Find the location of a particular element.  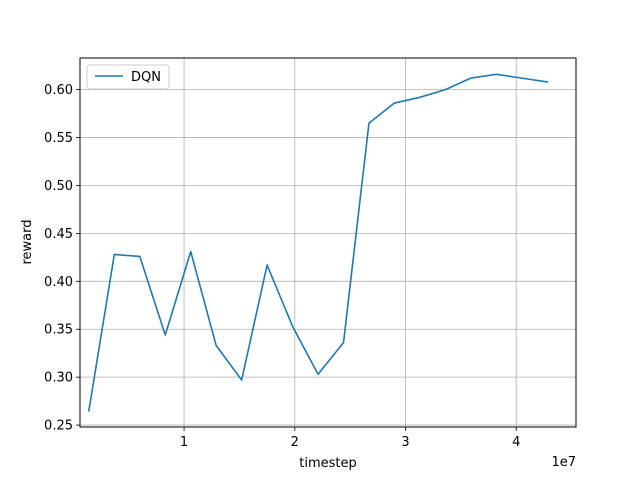

y-tick-label: 0.45 is located at coordinates (58, 234).